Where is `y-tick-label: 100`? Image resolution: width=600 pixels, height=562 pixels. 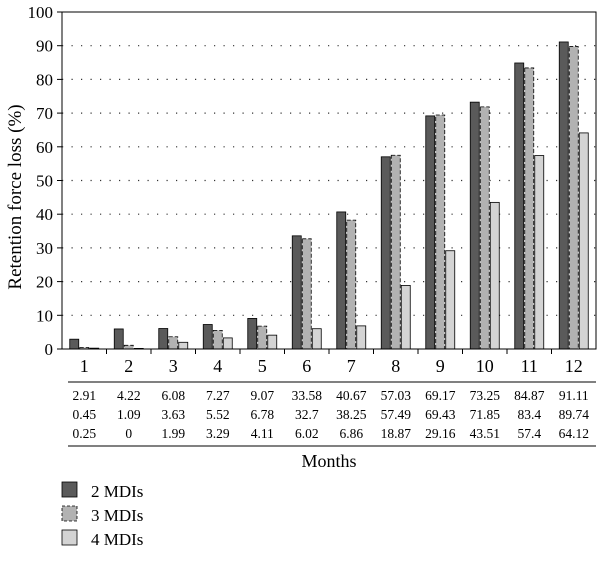 y-tick-label: 100 is located at coordinates (41, 12).